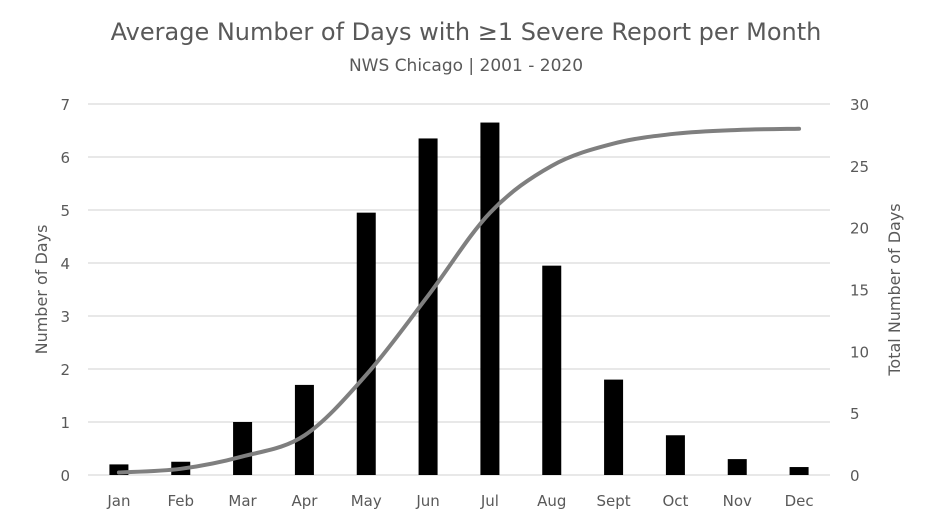 This screenshot has width=932, height=524. I want to click on bar-nov, so click(737, 467).